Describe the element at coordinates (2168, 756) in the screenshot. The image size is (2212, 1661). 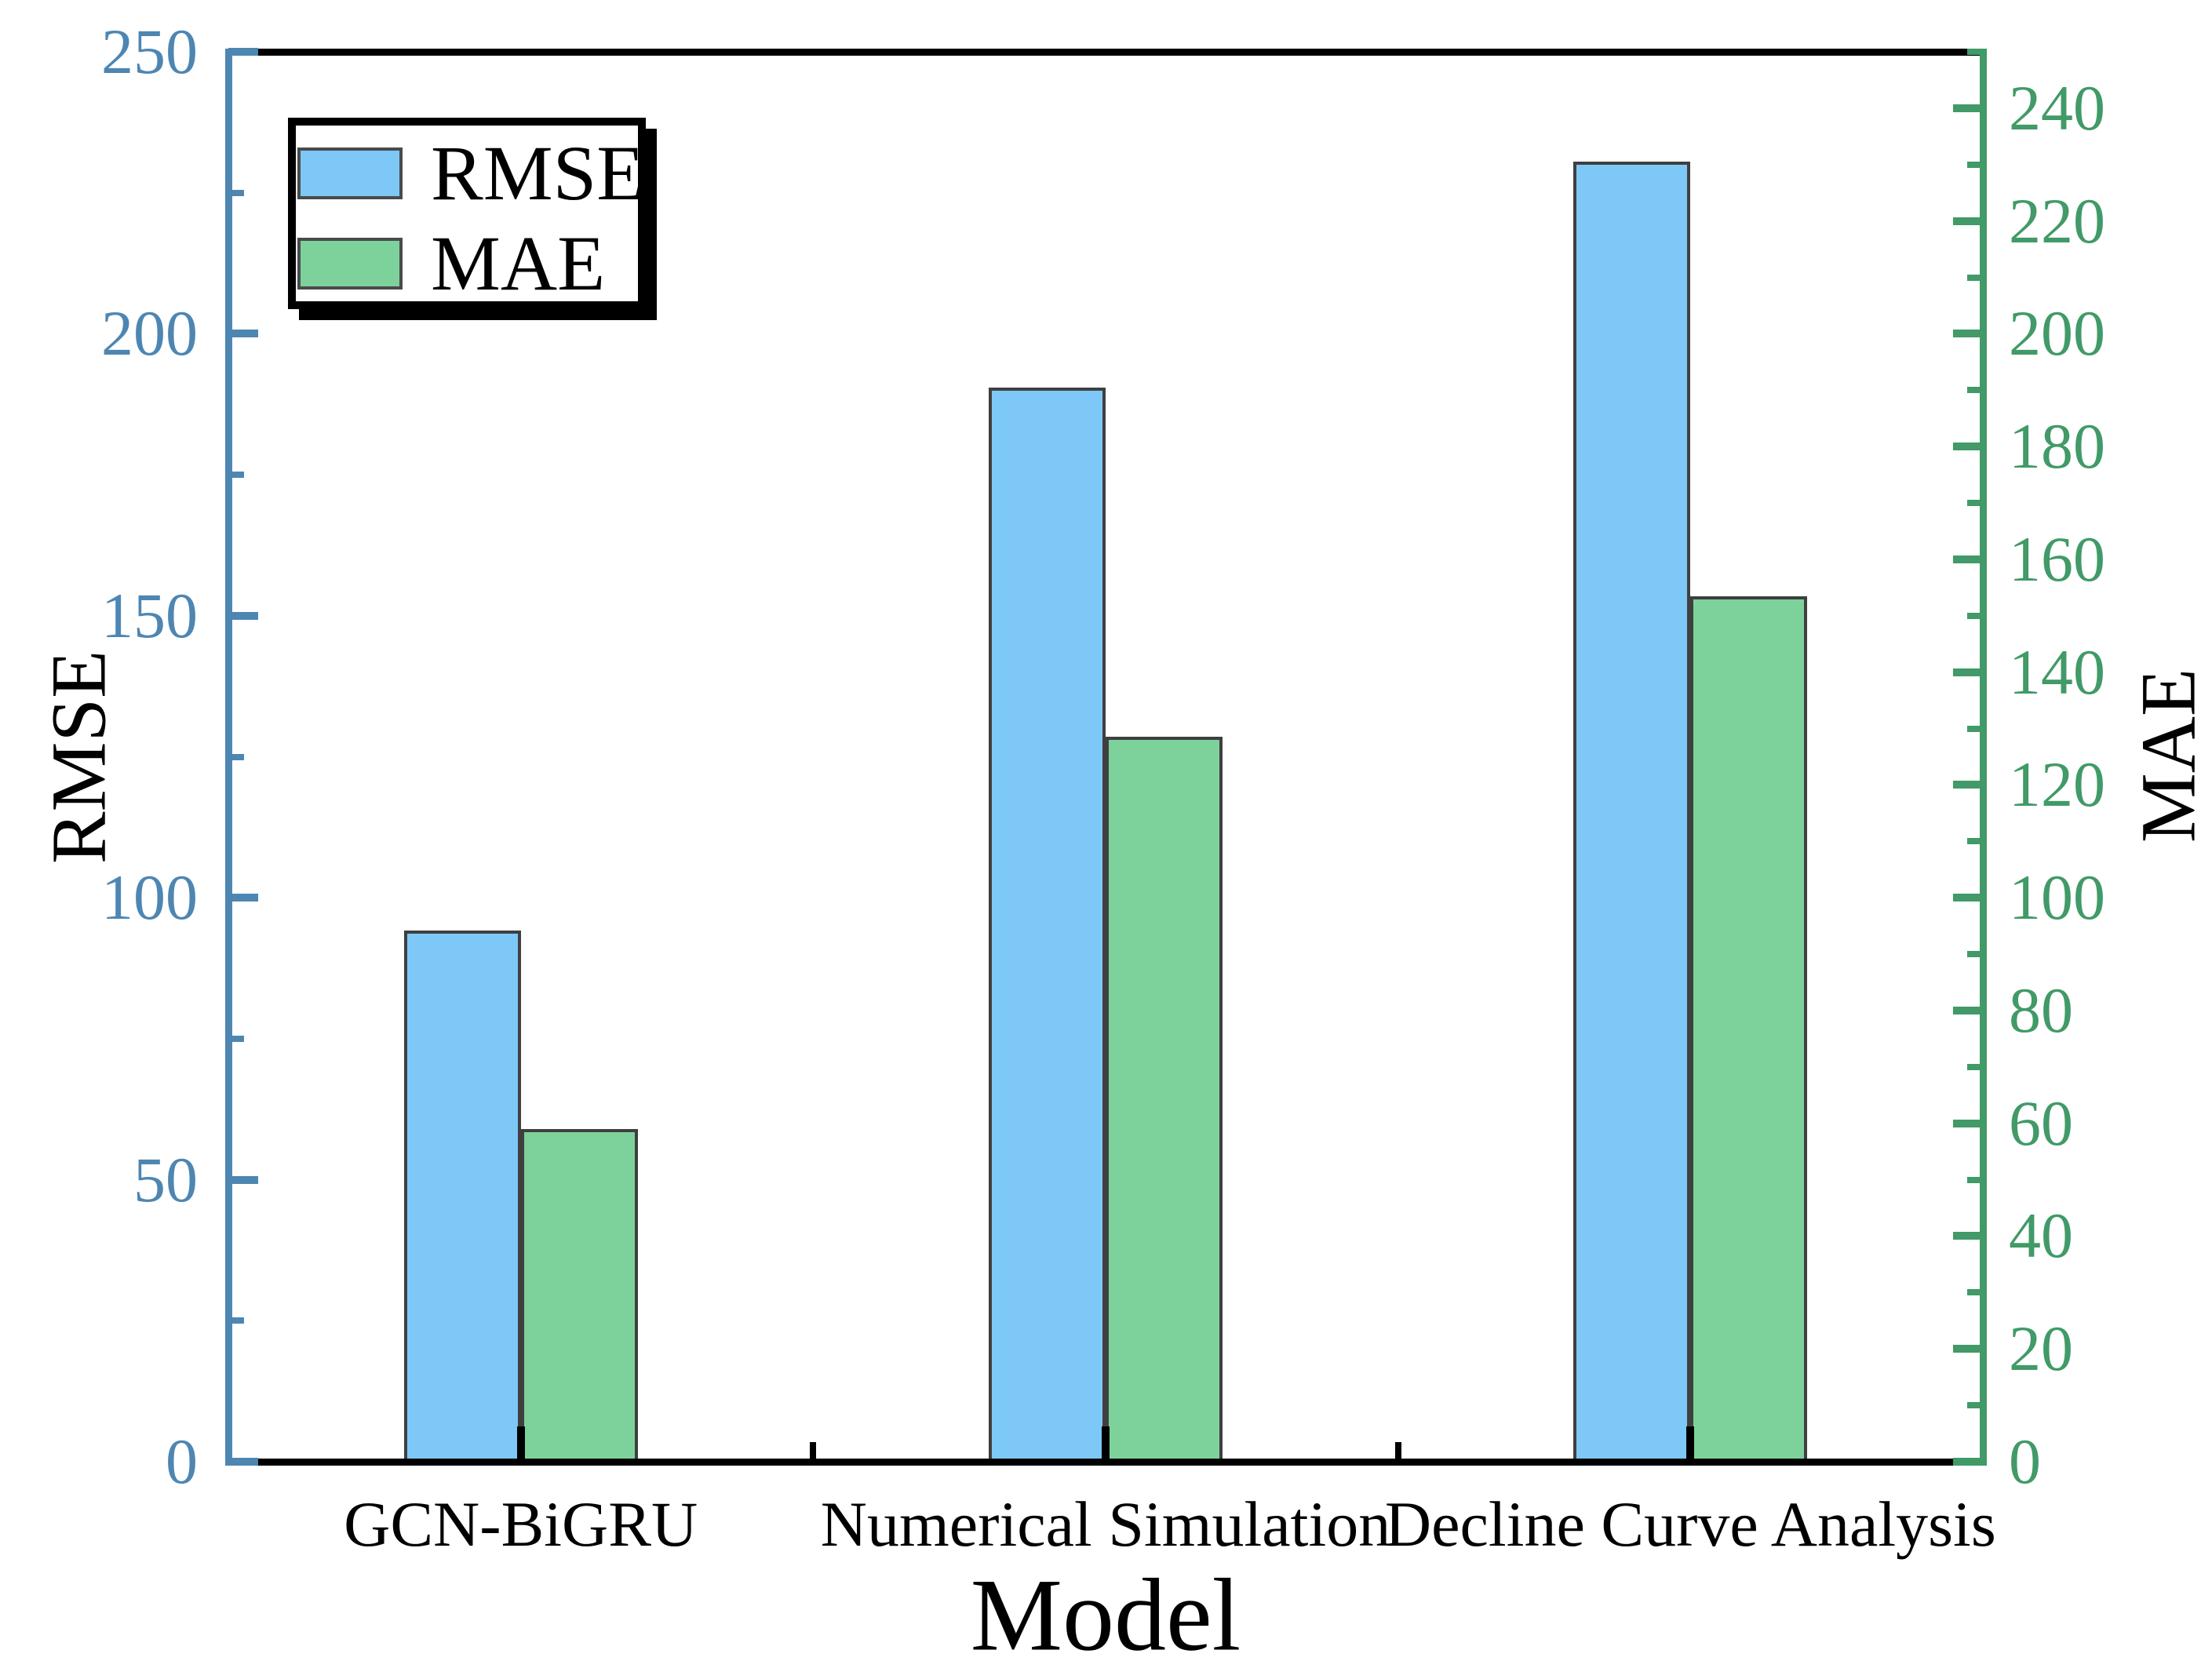
I see `right-axis-title: MAE` at that location.